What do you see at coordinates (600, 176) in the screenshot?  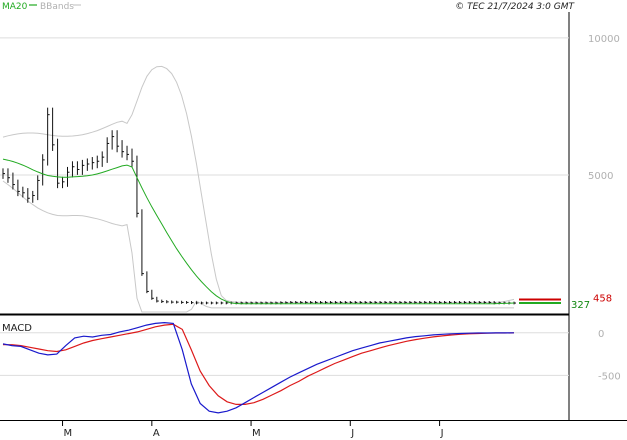 I see `price-ytick-label: 5000` at bounding box center [600, 176].